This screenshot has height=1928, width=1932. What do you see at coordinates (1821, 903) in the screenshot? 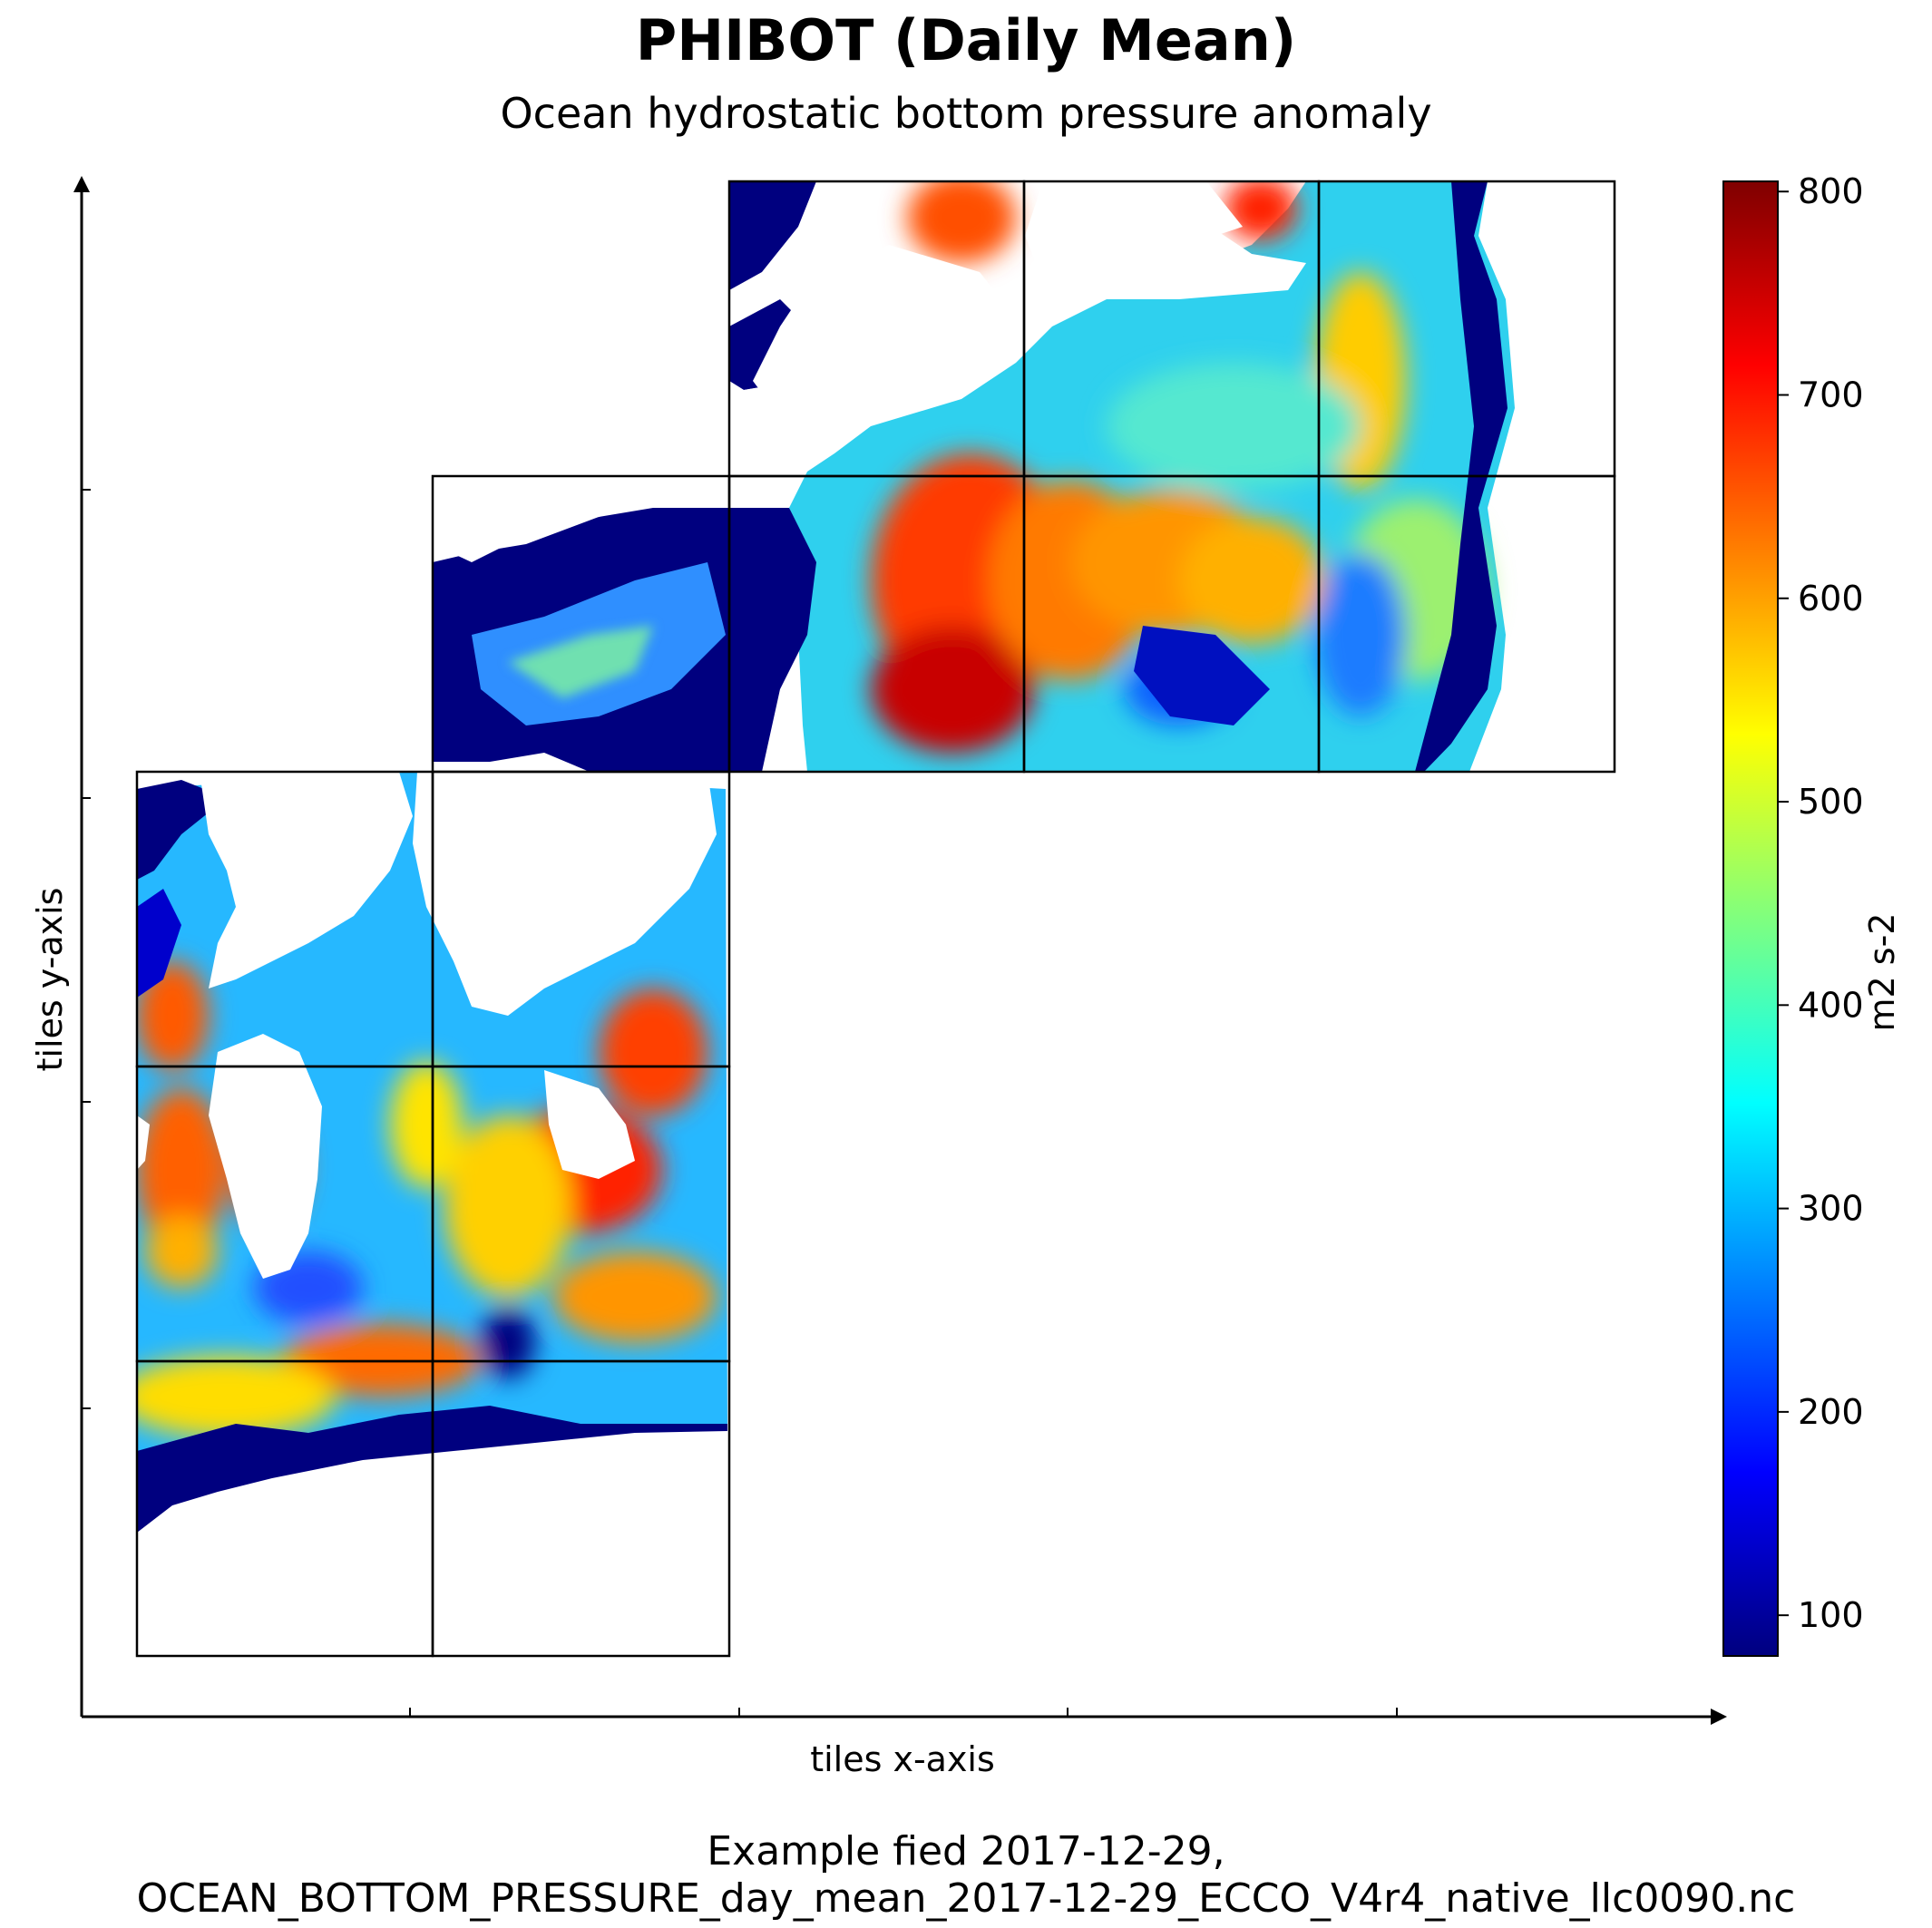
I see `colorbar-ticks: 100 200 300 400 500 600 700 800` at bounding box center [1821, 903].